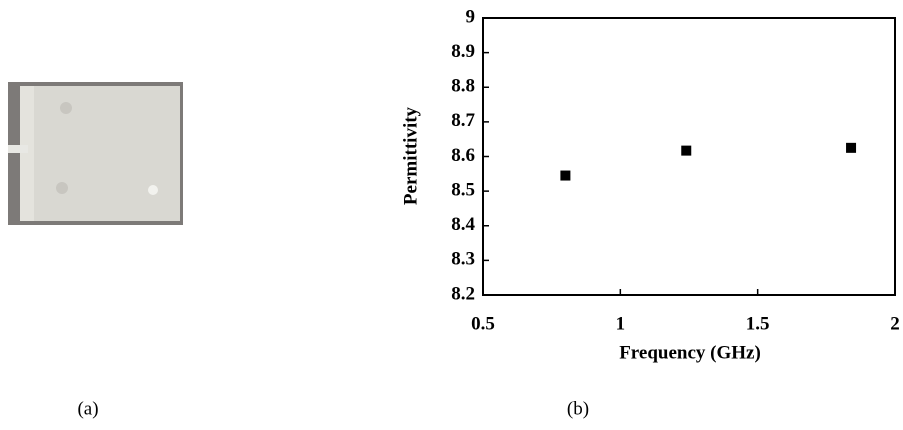  What do you see at coordinates (895, 323) in the screenshot?
I see `x-tick-label: 2` at bounding box center [895, 323].